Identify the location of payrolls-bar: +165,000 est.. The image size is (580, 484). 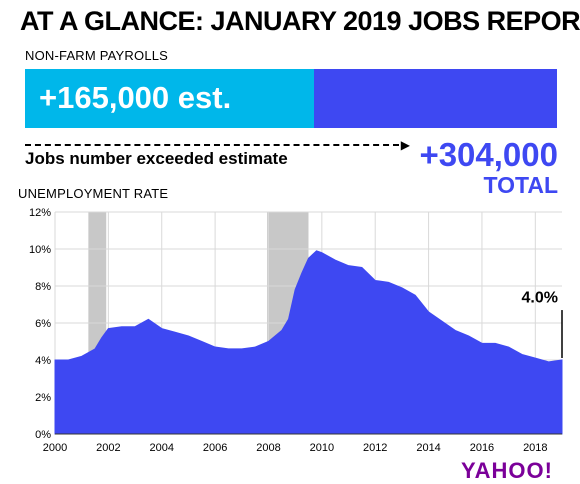
(291, 98).